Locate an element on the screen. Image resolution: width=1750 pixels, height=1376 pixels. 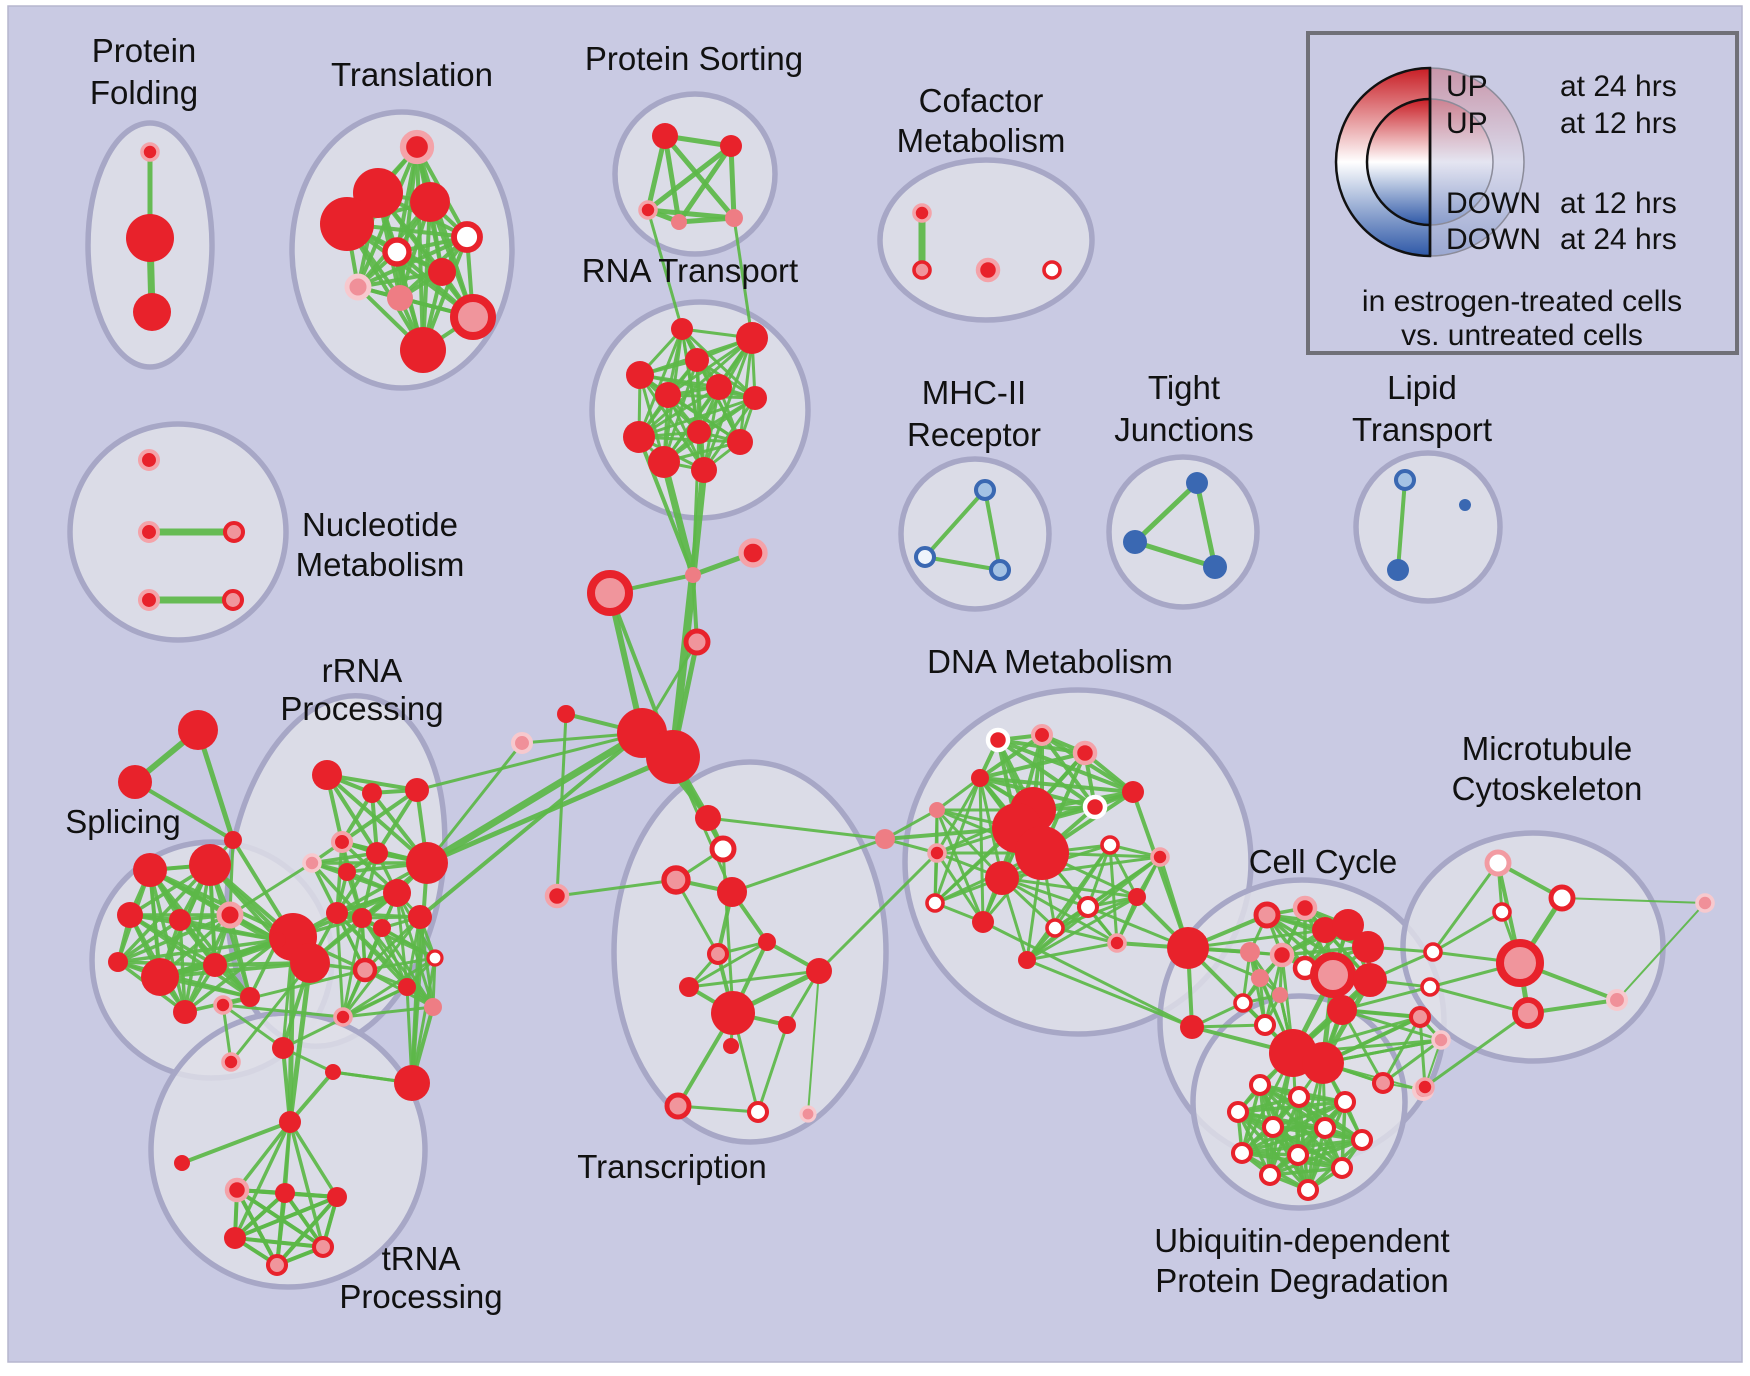
legend-caption: in estrogen-treated cells is located at coordinates (1522, 301).